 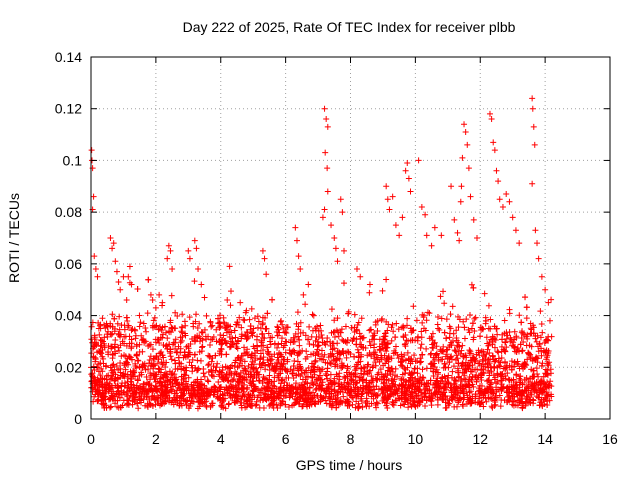 I want to click on x-tick-label: 10, so click(x=416, y=439).